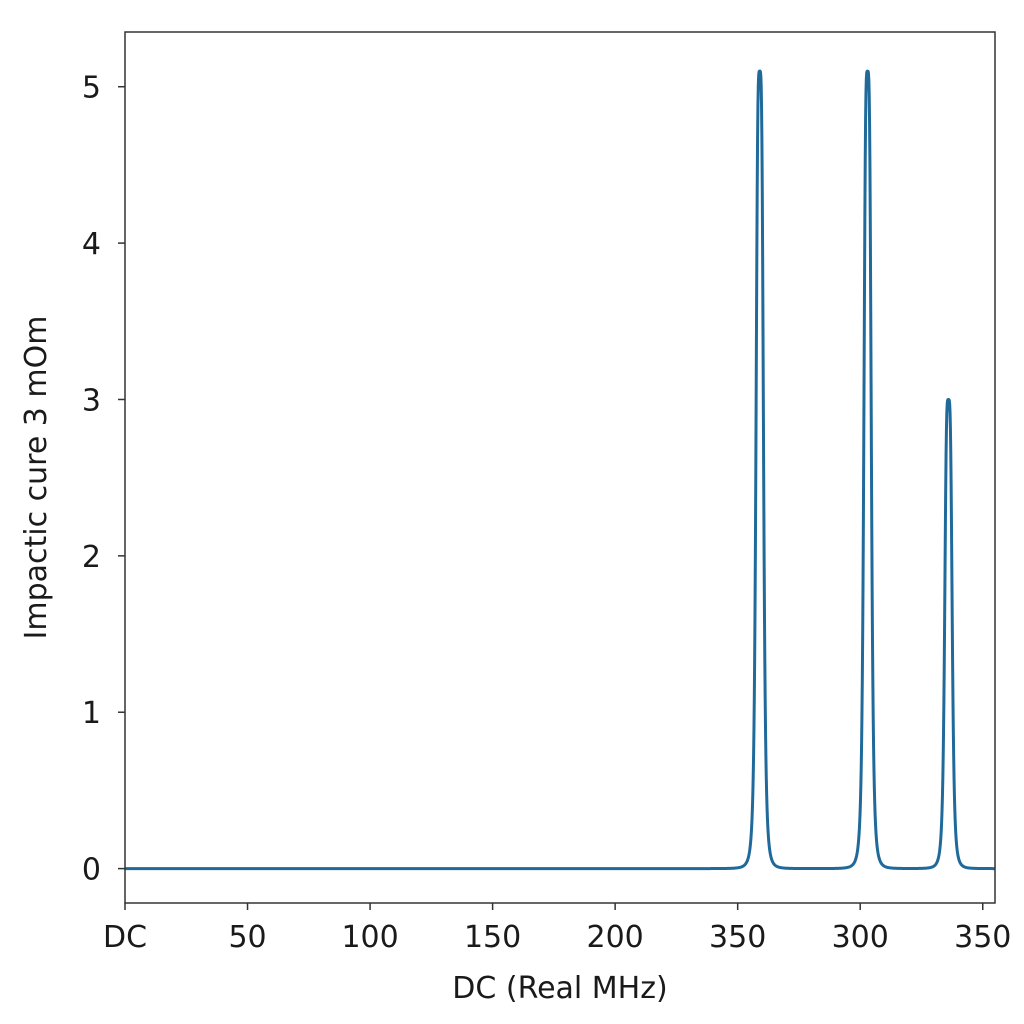 The width and height of the screenshot is (1024, 1024). What do you see at coordinates (860, 937) in the screenshot?
I see `x-tick-label: 300` at bounding box center [860, 937].